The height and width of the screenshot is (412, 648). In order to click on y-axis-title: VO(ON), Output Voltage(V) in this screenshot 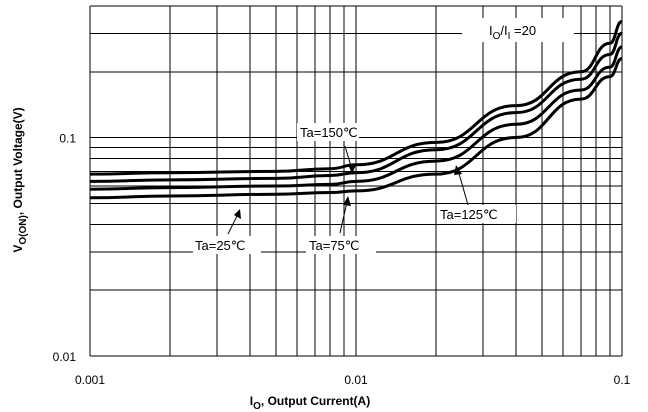, I will do `click(20, 179)`.